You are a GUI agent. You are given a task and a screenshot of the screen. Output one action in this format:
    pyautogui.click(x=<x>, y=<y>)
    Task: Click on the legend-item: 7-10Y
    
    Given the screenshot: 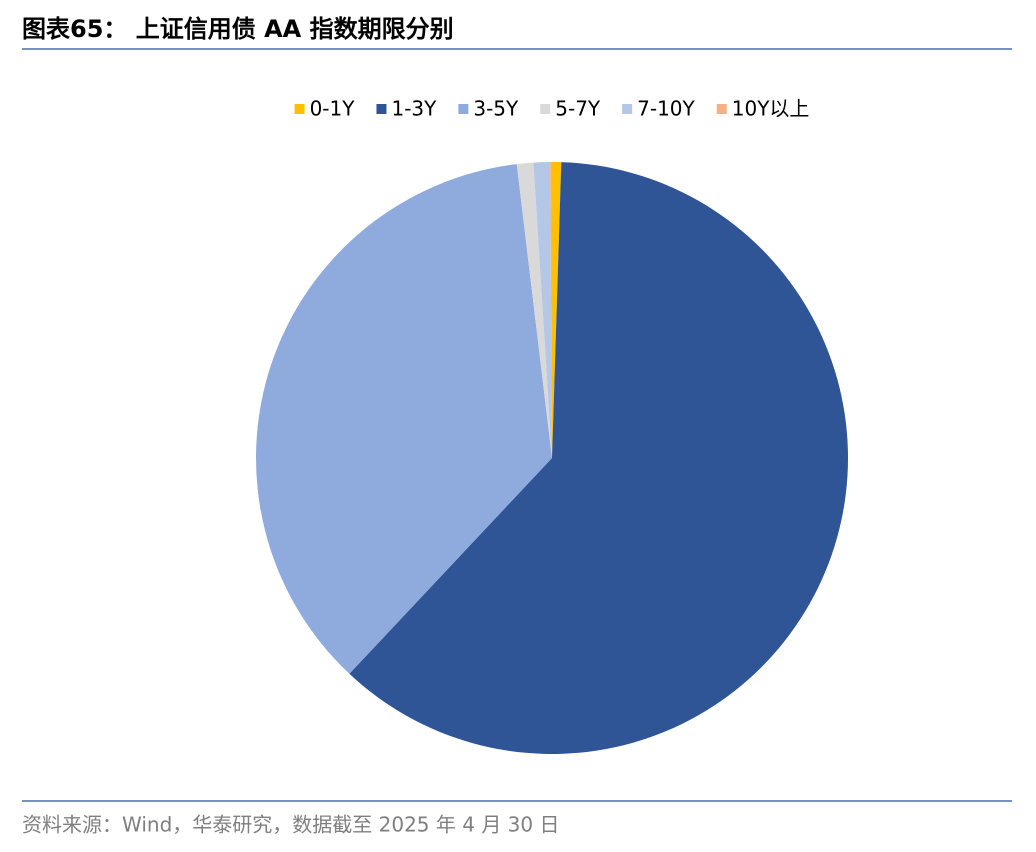 What is the action you would take?
    pyautogui.click(x=659, y=109)
    